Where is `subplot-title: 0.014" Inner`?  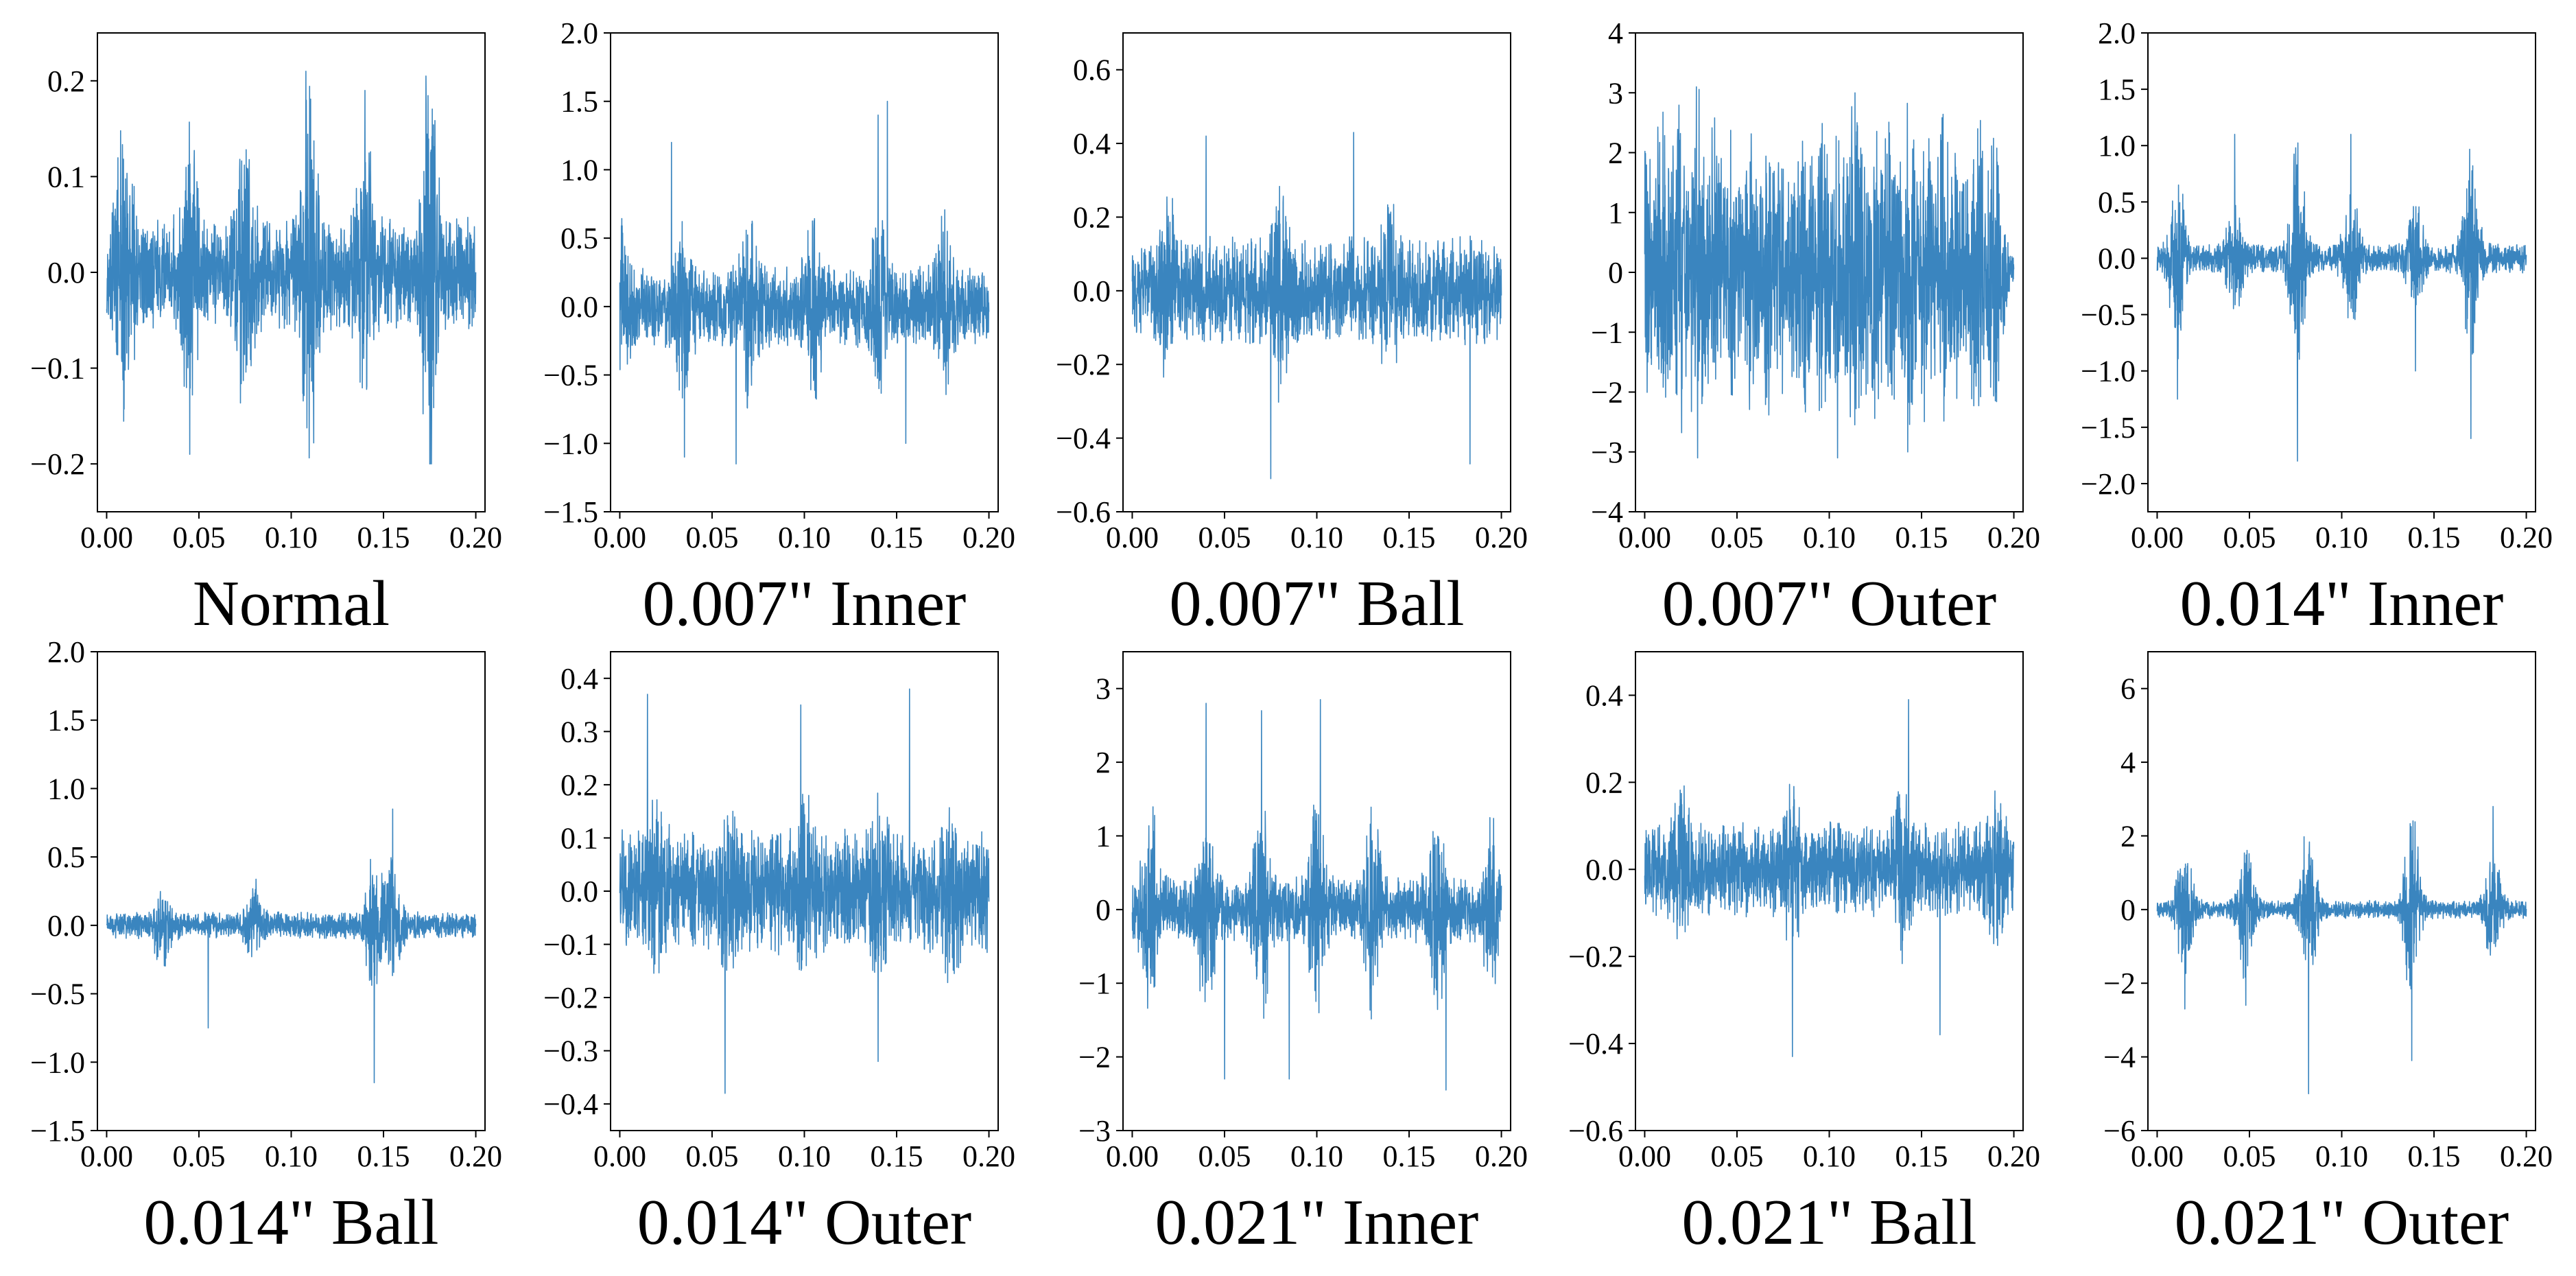
subplot-title: 0.014" Inner is located at coordinates (2342, 603).